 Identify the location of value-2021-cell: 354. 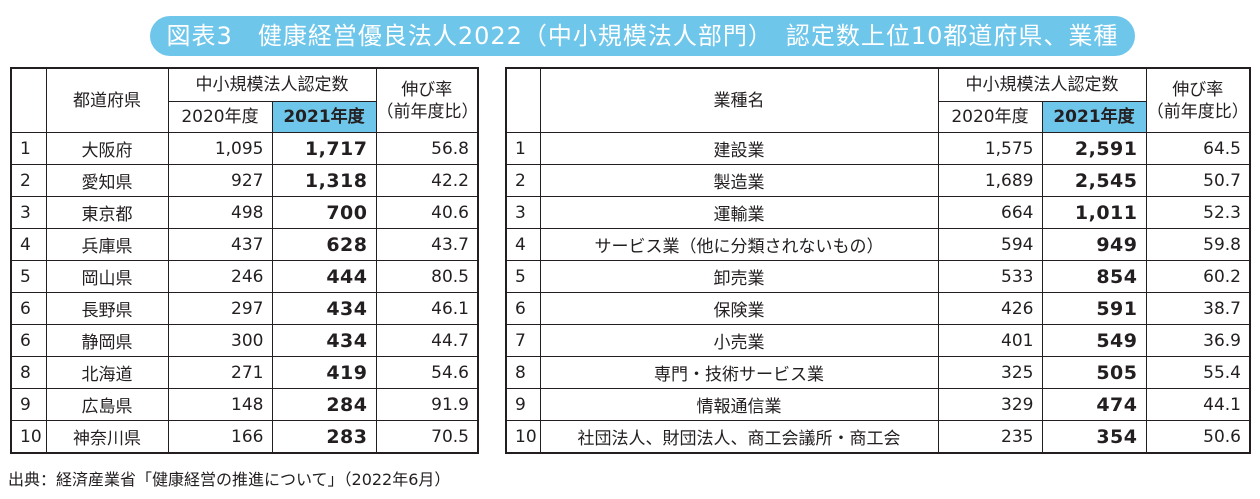
(1094, 437).